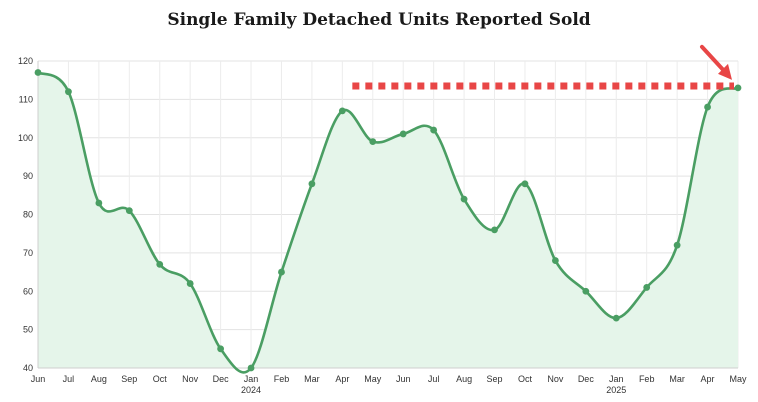  What do you see at coordinates (28, 291) in the screenshot?
I see `y-tick-label: 60` at bounding box center [28, 291].